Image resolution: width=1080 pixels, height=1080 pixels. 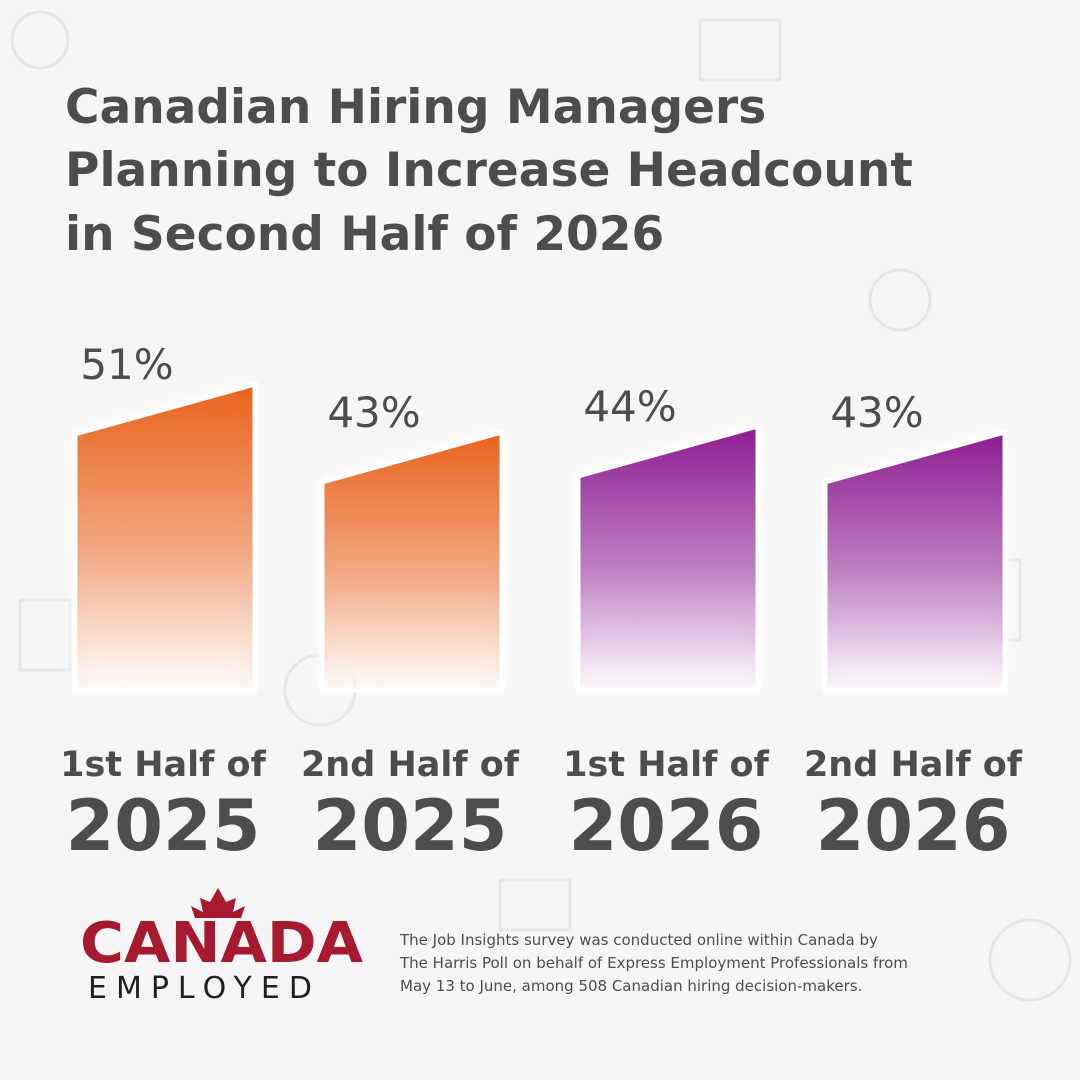 What do you see at coordinates (218, 903) in the screenshot?
I see `maple-leaf` at bounding box center [218, 903].